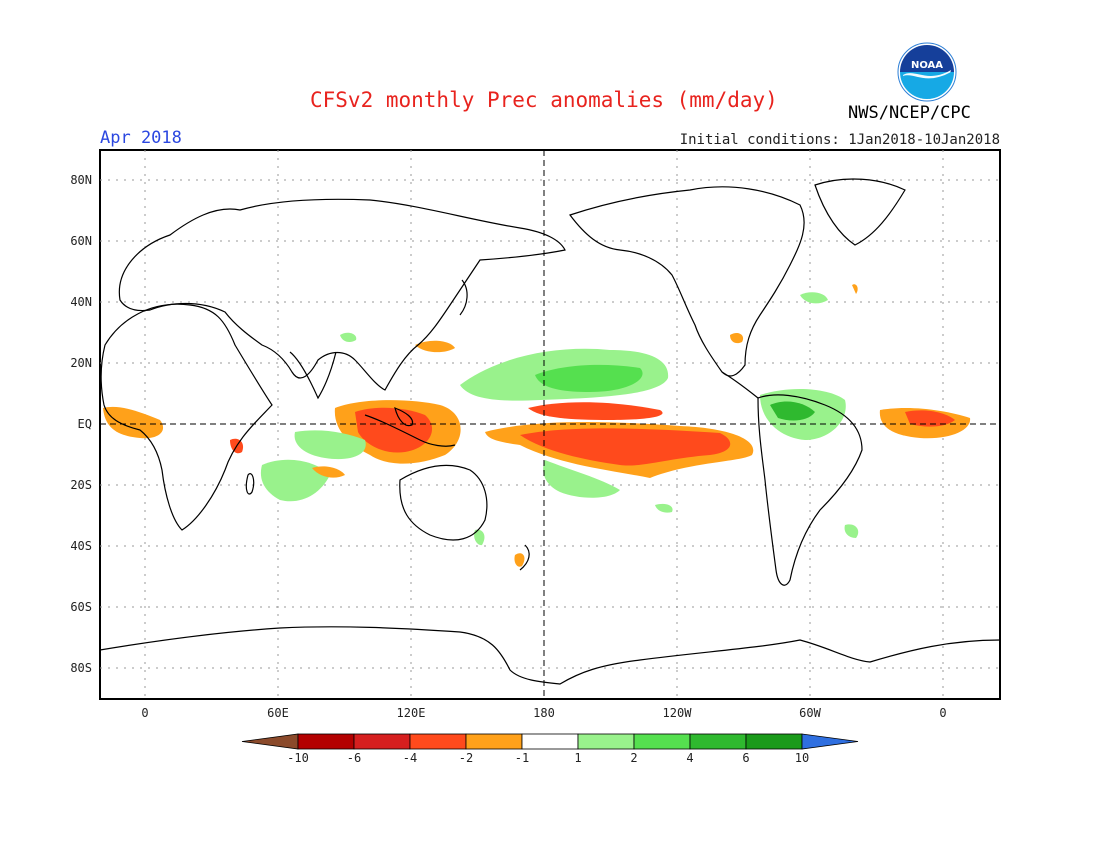  What do you see at coordinates (354, 758) in the screenshot?
I see `colorbar-tick-label: -6` at bounding box center [354, 758].